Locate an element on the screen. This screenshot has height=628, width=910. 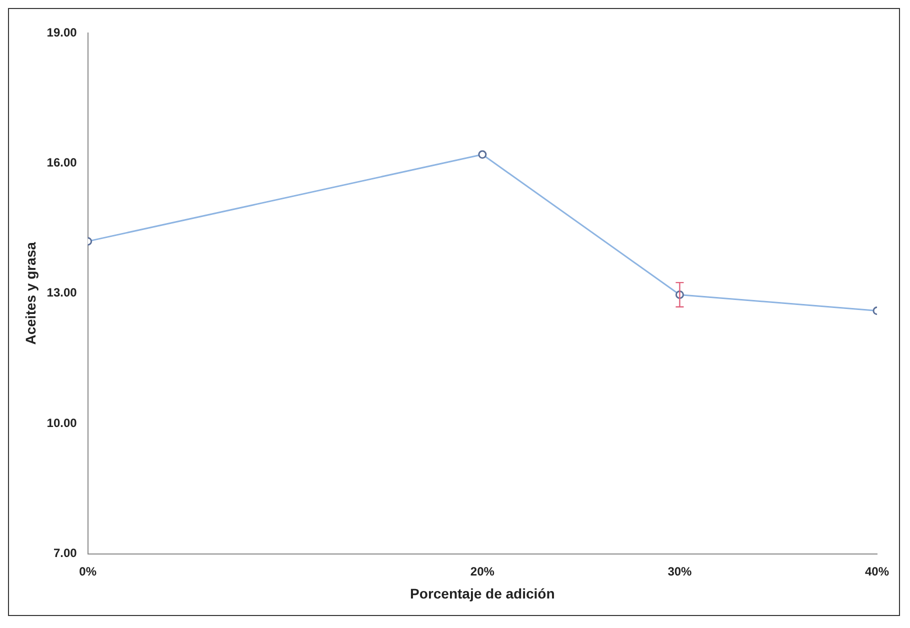
y-tick-label: 10.00 is located at coordinates (62, 423).